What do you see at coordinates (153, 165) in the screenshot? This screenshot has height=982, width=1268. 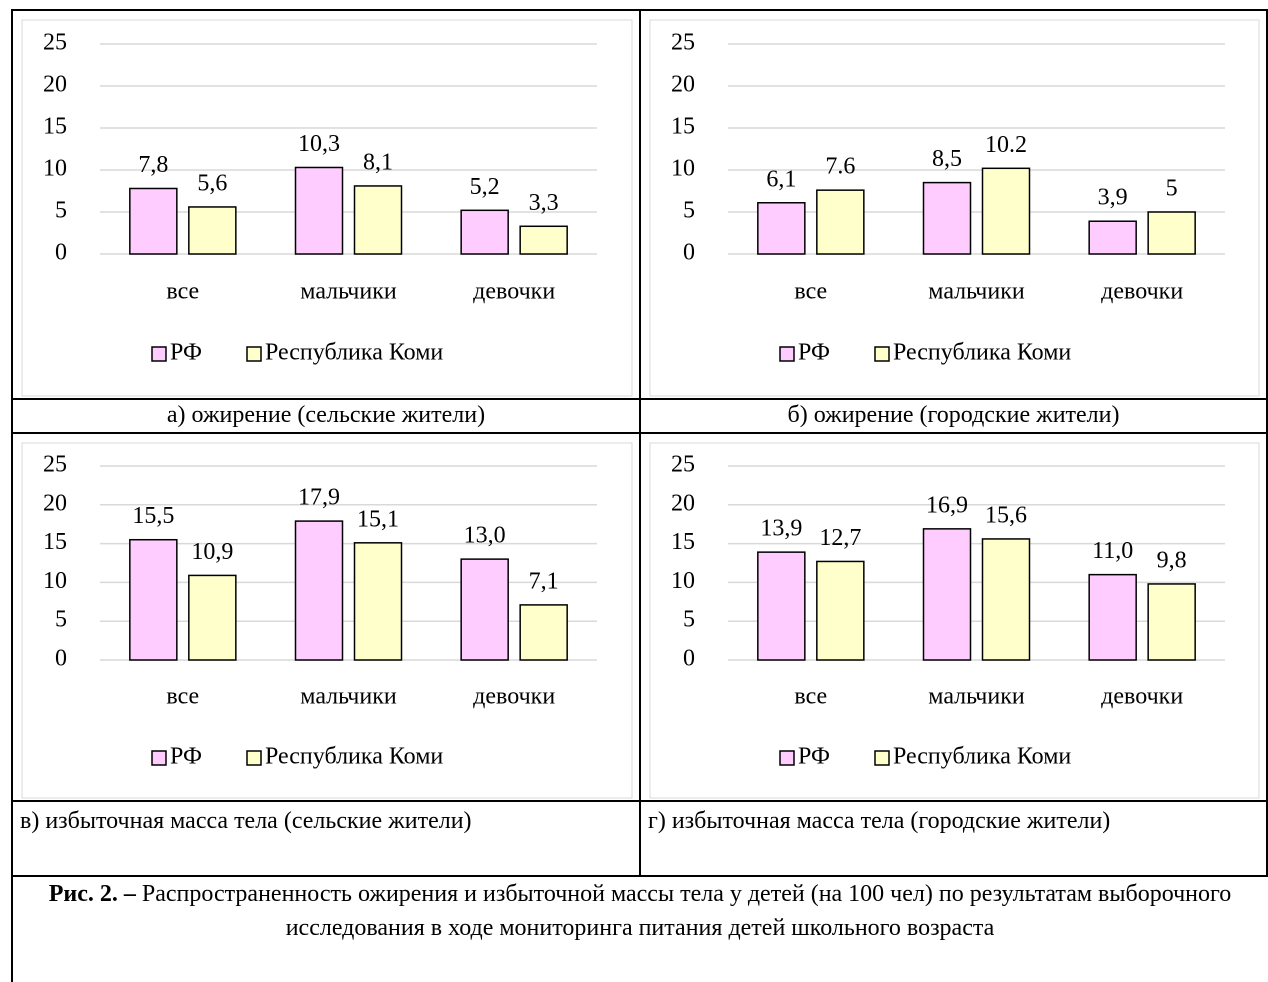 I see `data-label: 7,8` at bounding box center [153, 165].